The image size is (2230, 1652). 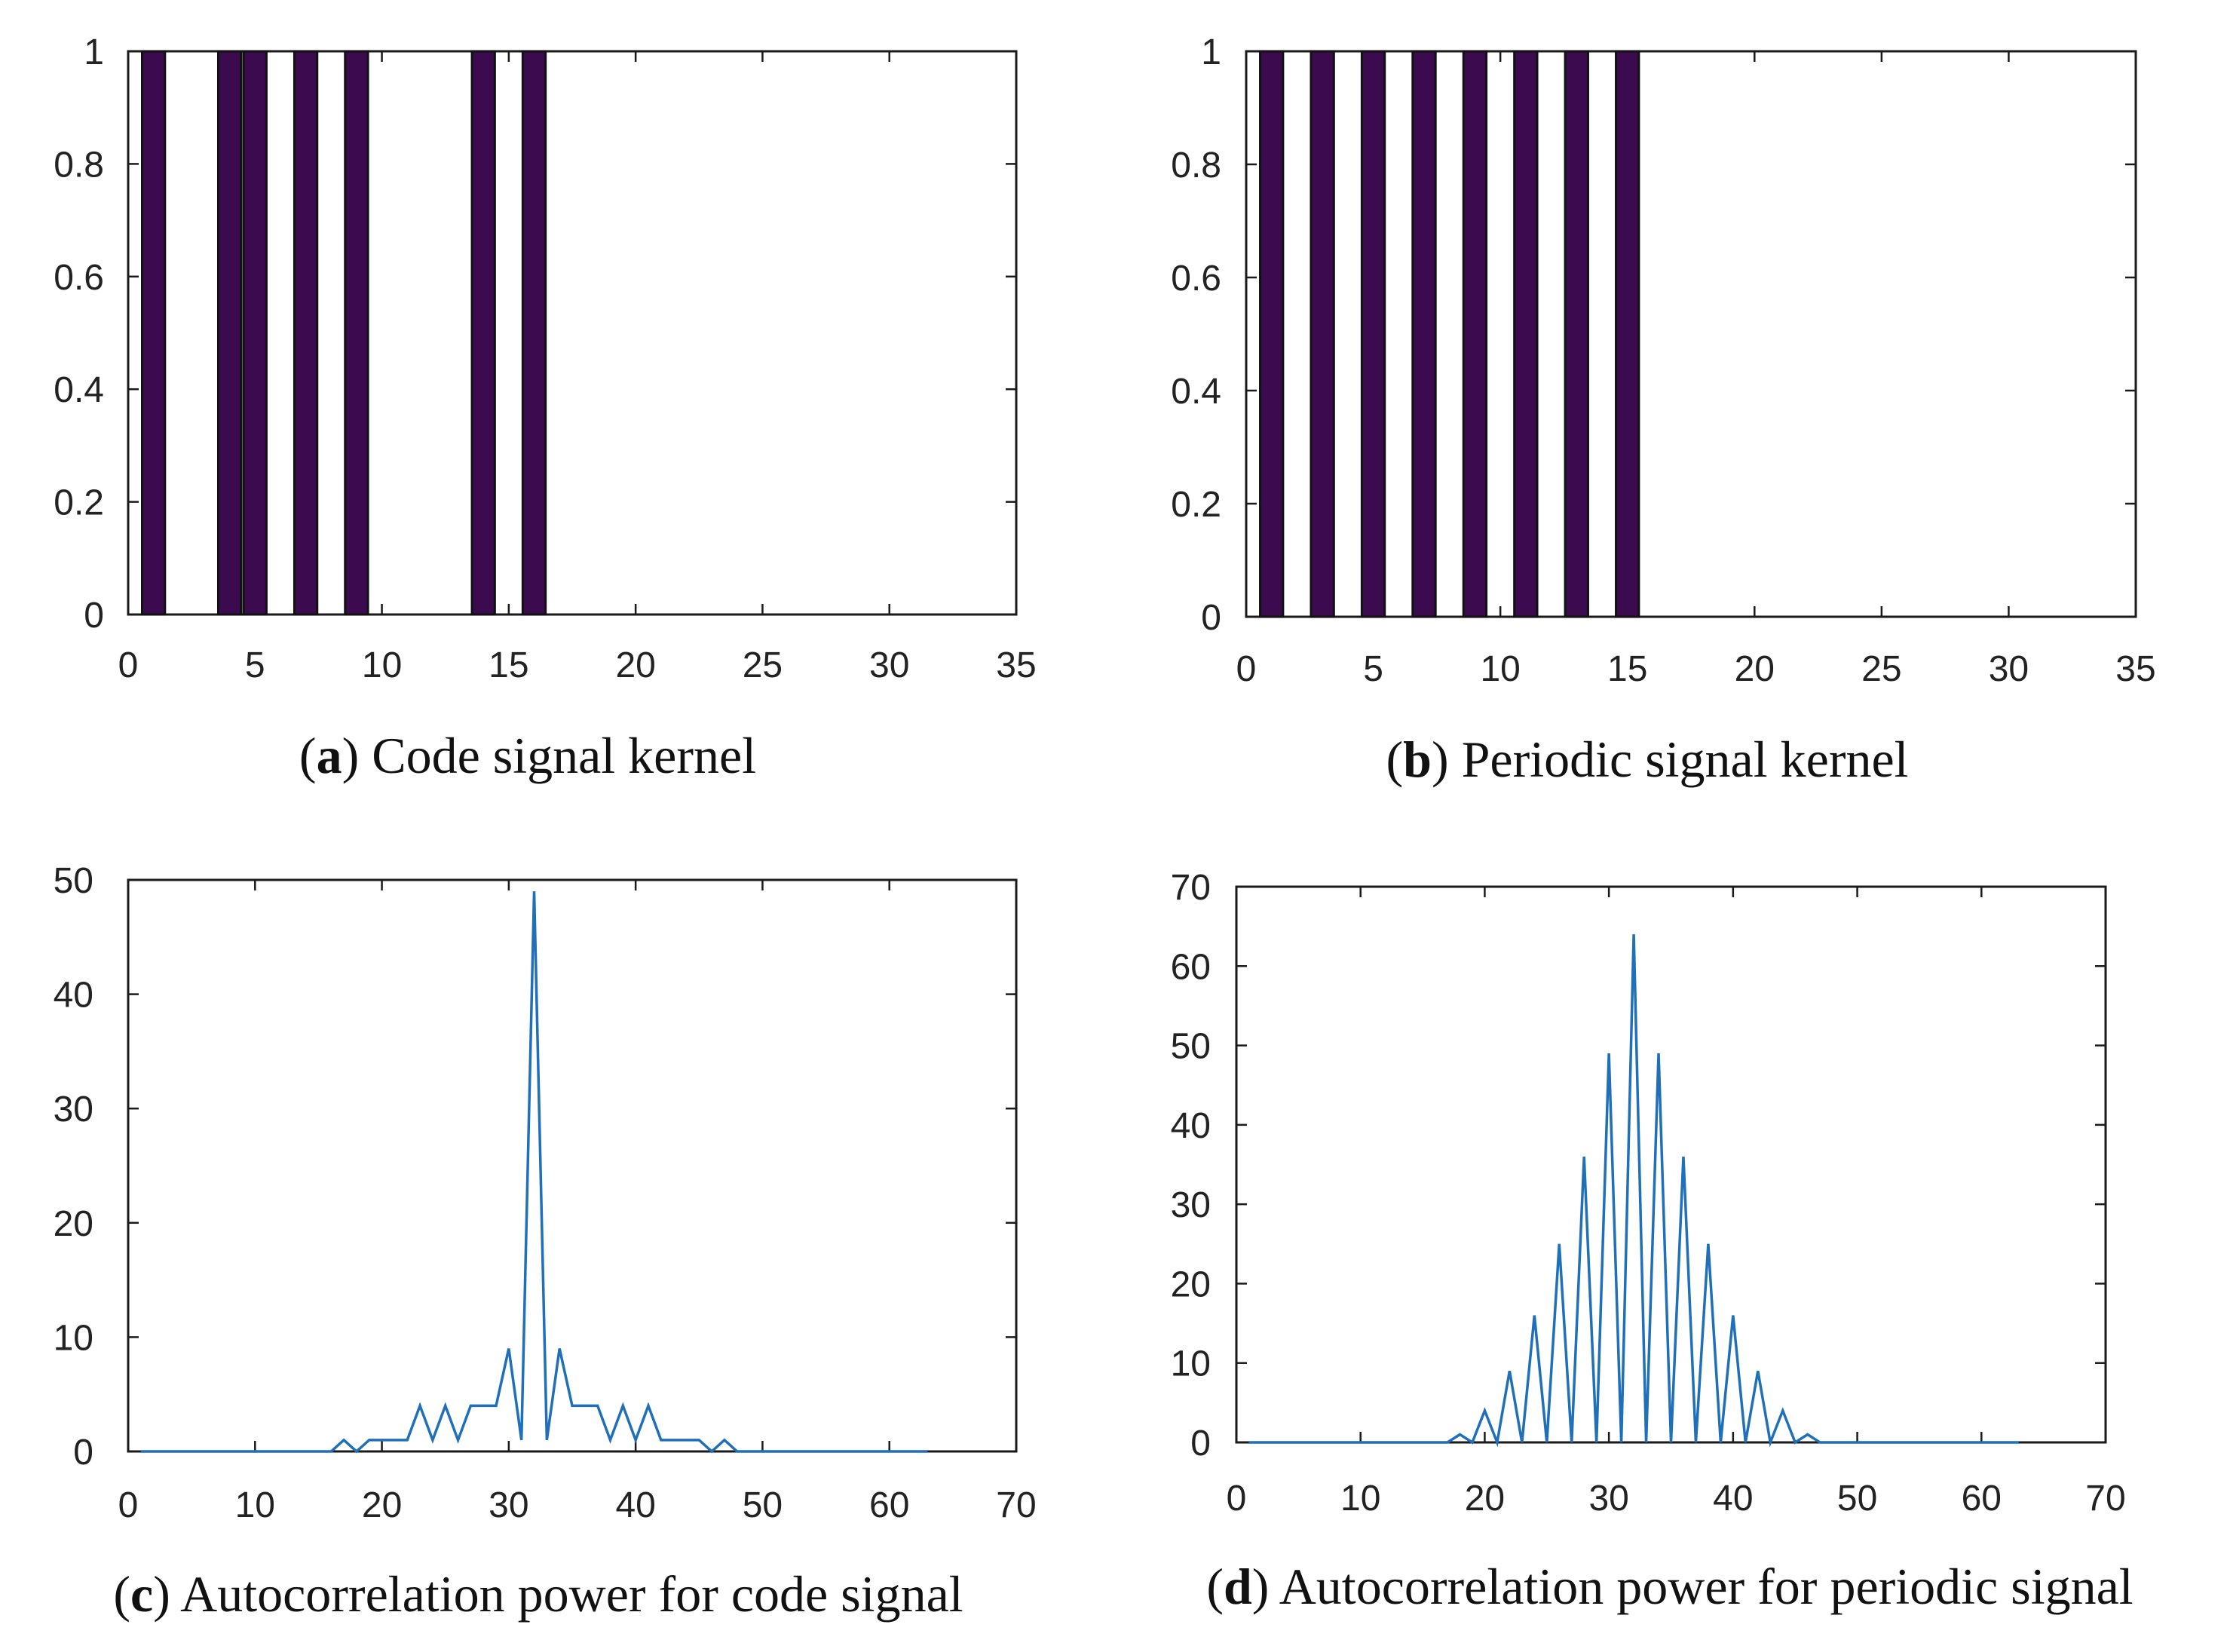 What do you see at coordinates (128, 1505) in the screenshot?
I see `x-tick-label-c: 0` at bounding box center [128, 1505].